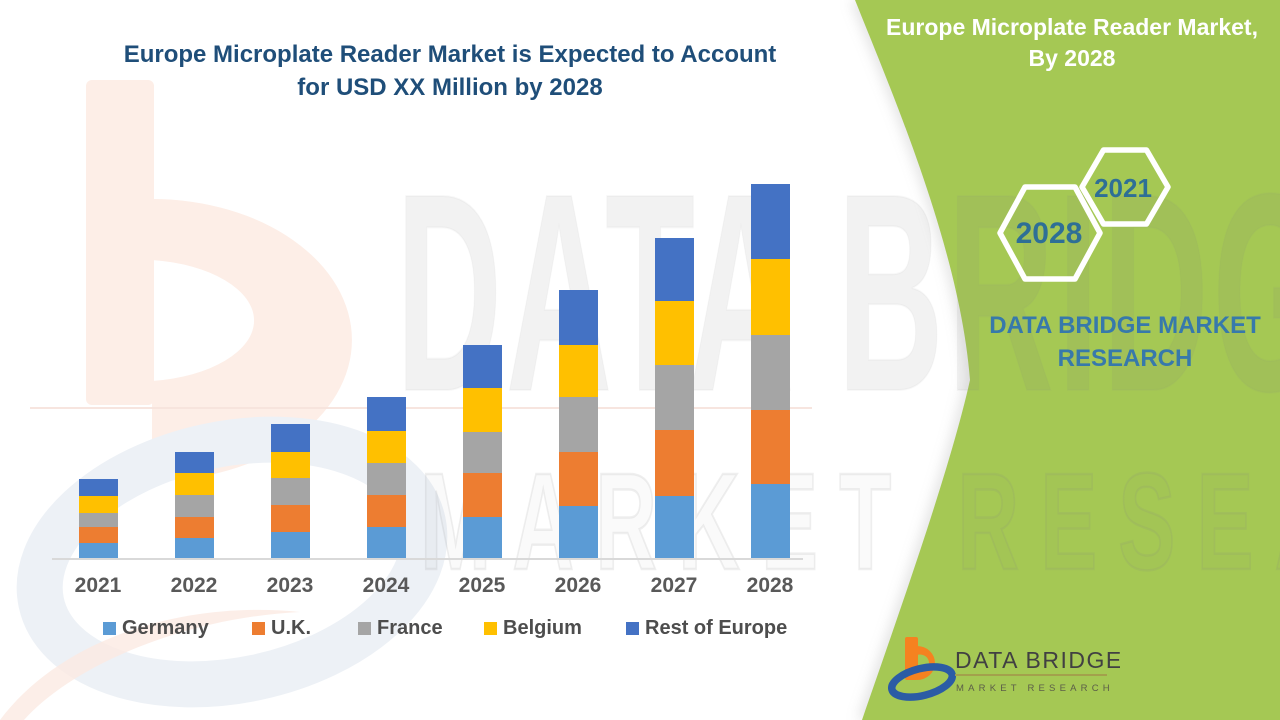  What do you see at coordinates (421, 408) in the screenshot?
I see `watermark-faint-line` at bounding box center [421, 408].